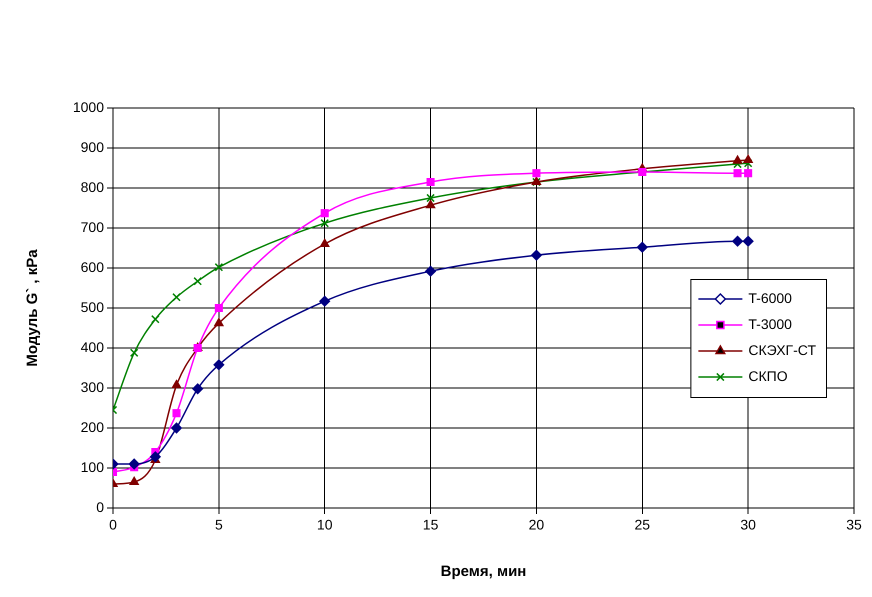  Describe the element at coordinates (33, 307) in the screenshot. I see `y-axis-title: Модуль G` , кPa` at that location.